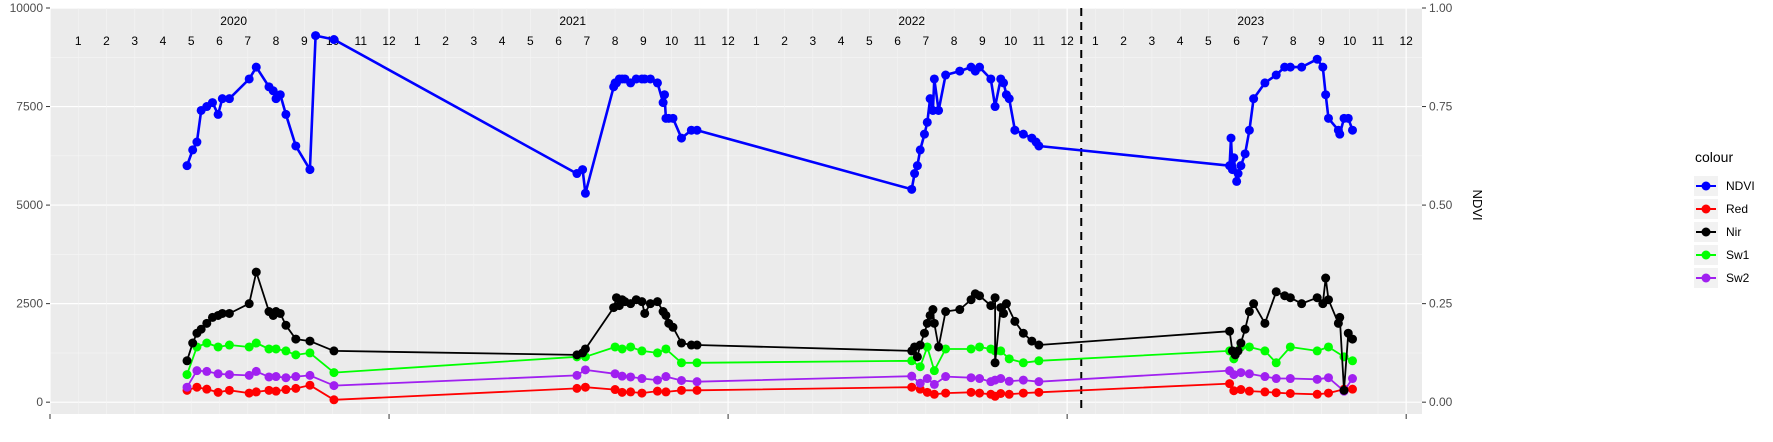  Describe the element at coordinates (27, 8) in the screenshot. I see `left-tick-label: 10000` at that location.